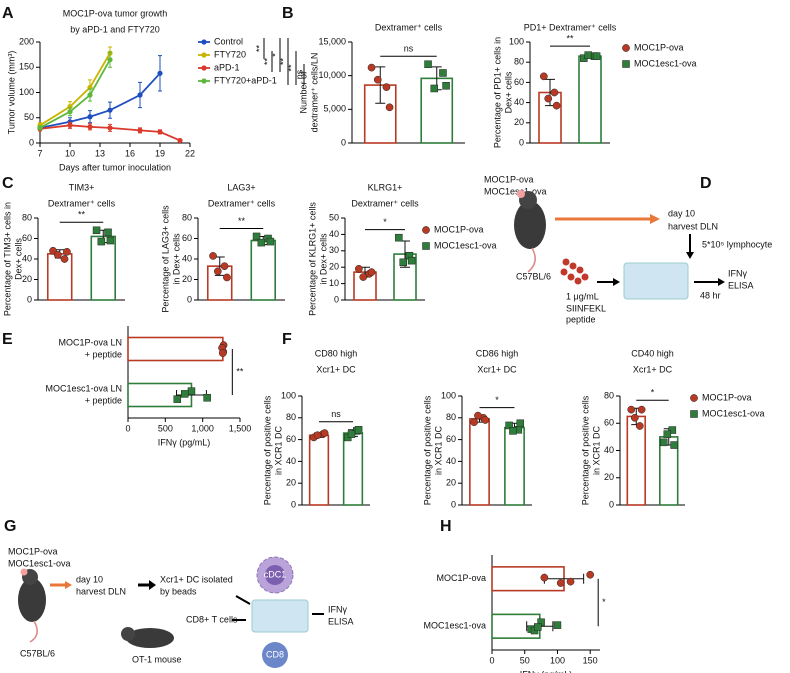 Image resolution: width=790 pixels, height=673 pixels. Describe the element at coordinates (491, 660) in the screenshot. I see `x-tick-label: 0` at that location.